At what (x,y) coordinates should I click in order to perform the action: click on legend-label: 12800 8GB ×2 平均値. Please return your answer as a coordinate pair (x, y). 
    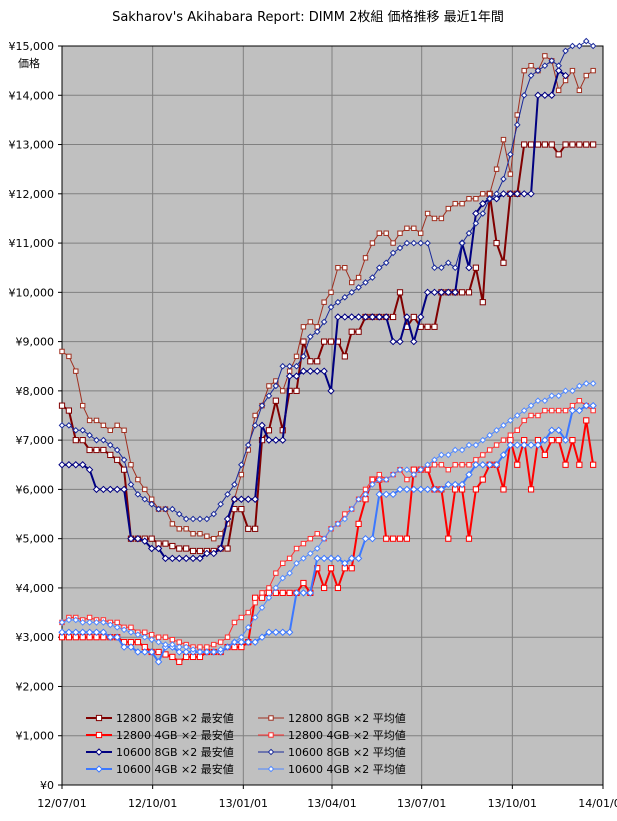
    Looking at the image, I should click on (347, 718).